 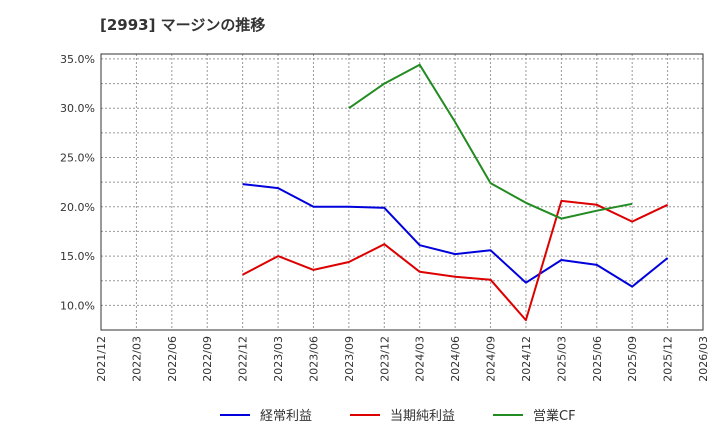 What do you see at coordinates (703, 359) in the screenshot?
I see `x-tick-label: 2026/03` at bounding box center [703, 359].